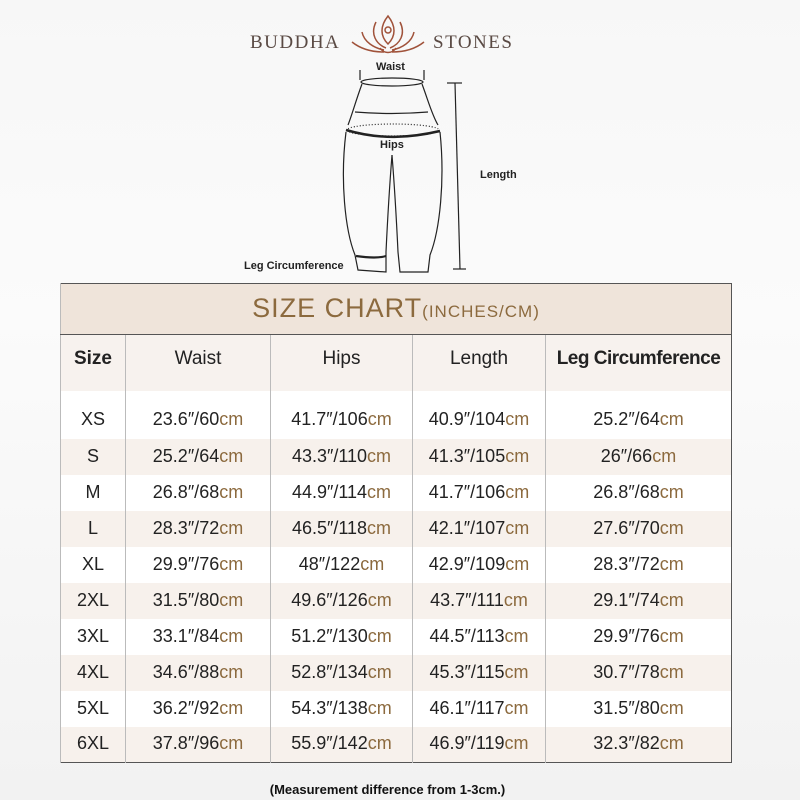 This screenshot has width=800, height=800. Describe the element at coordinates (392, 145) in the screenshot. I see `hips-label: Hips` at that location.